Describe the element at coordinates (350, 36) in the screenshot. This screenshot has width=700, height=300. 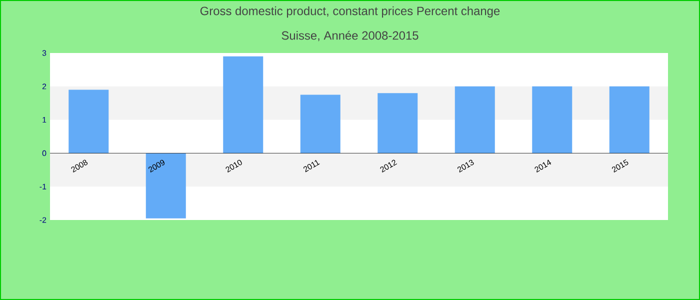
I see `chart-subtitle: Suisse, Année 2008-2015` at that location.